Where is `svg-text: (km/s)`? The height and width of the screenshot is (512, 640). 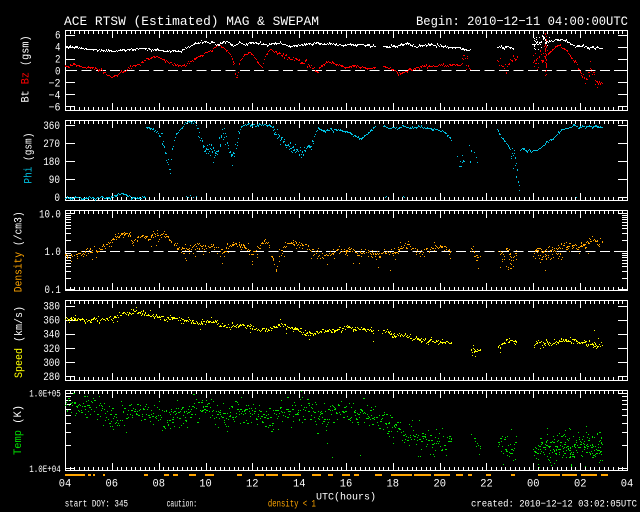
svg-text: (km/s) is located at coordinates (20, 324).